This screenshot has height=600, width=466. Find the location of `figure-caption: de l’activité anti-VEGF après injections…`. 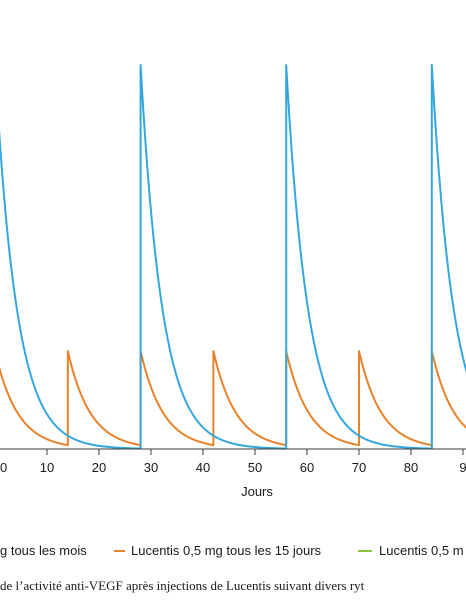

figure-caption: de l’activité anti-VEGF après injections… is located at coordinates (182, 585).